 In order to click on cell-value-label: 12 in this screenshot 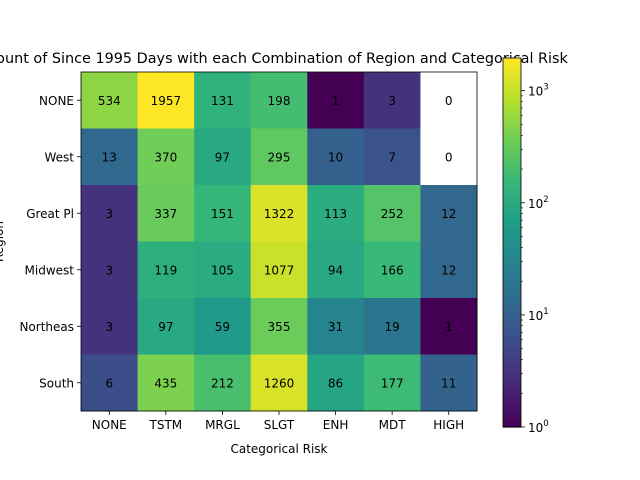, I will do `click(448, 270)`.